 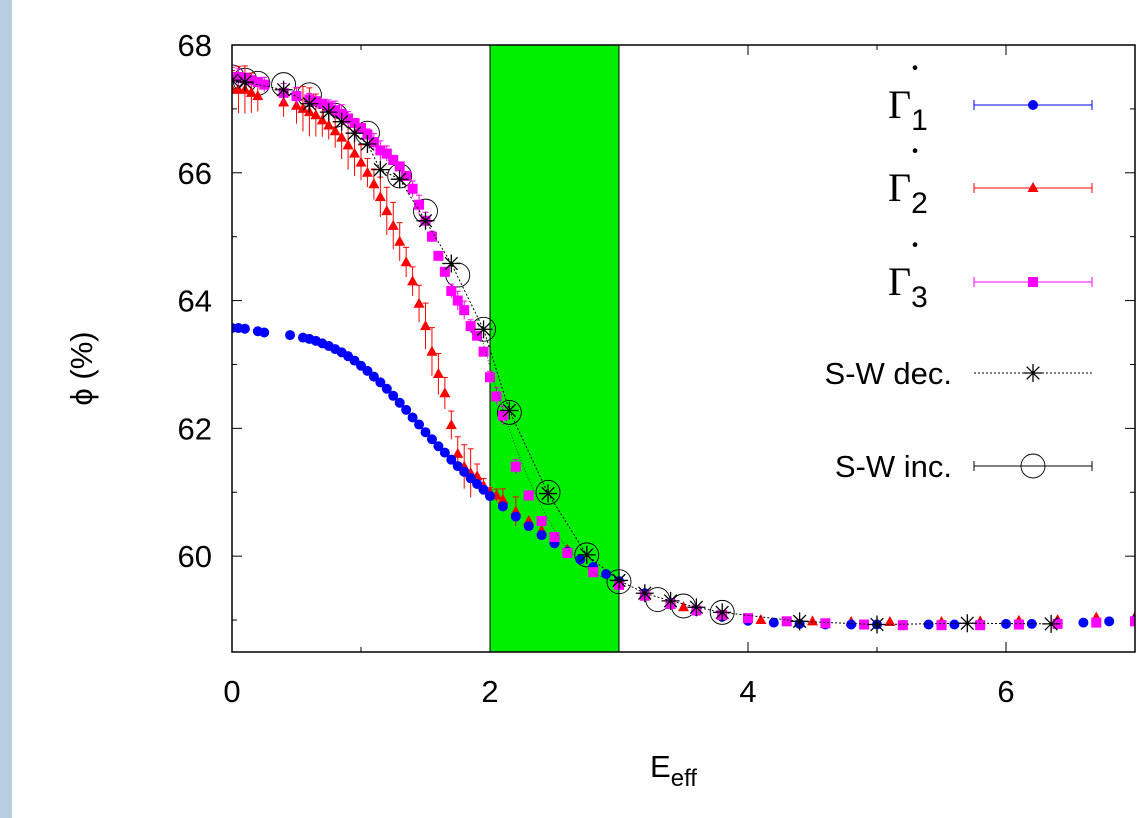 I want to click on x-tick-label: 6, so click(x=1005, y=691).